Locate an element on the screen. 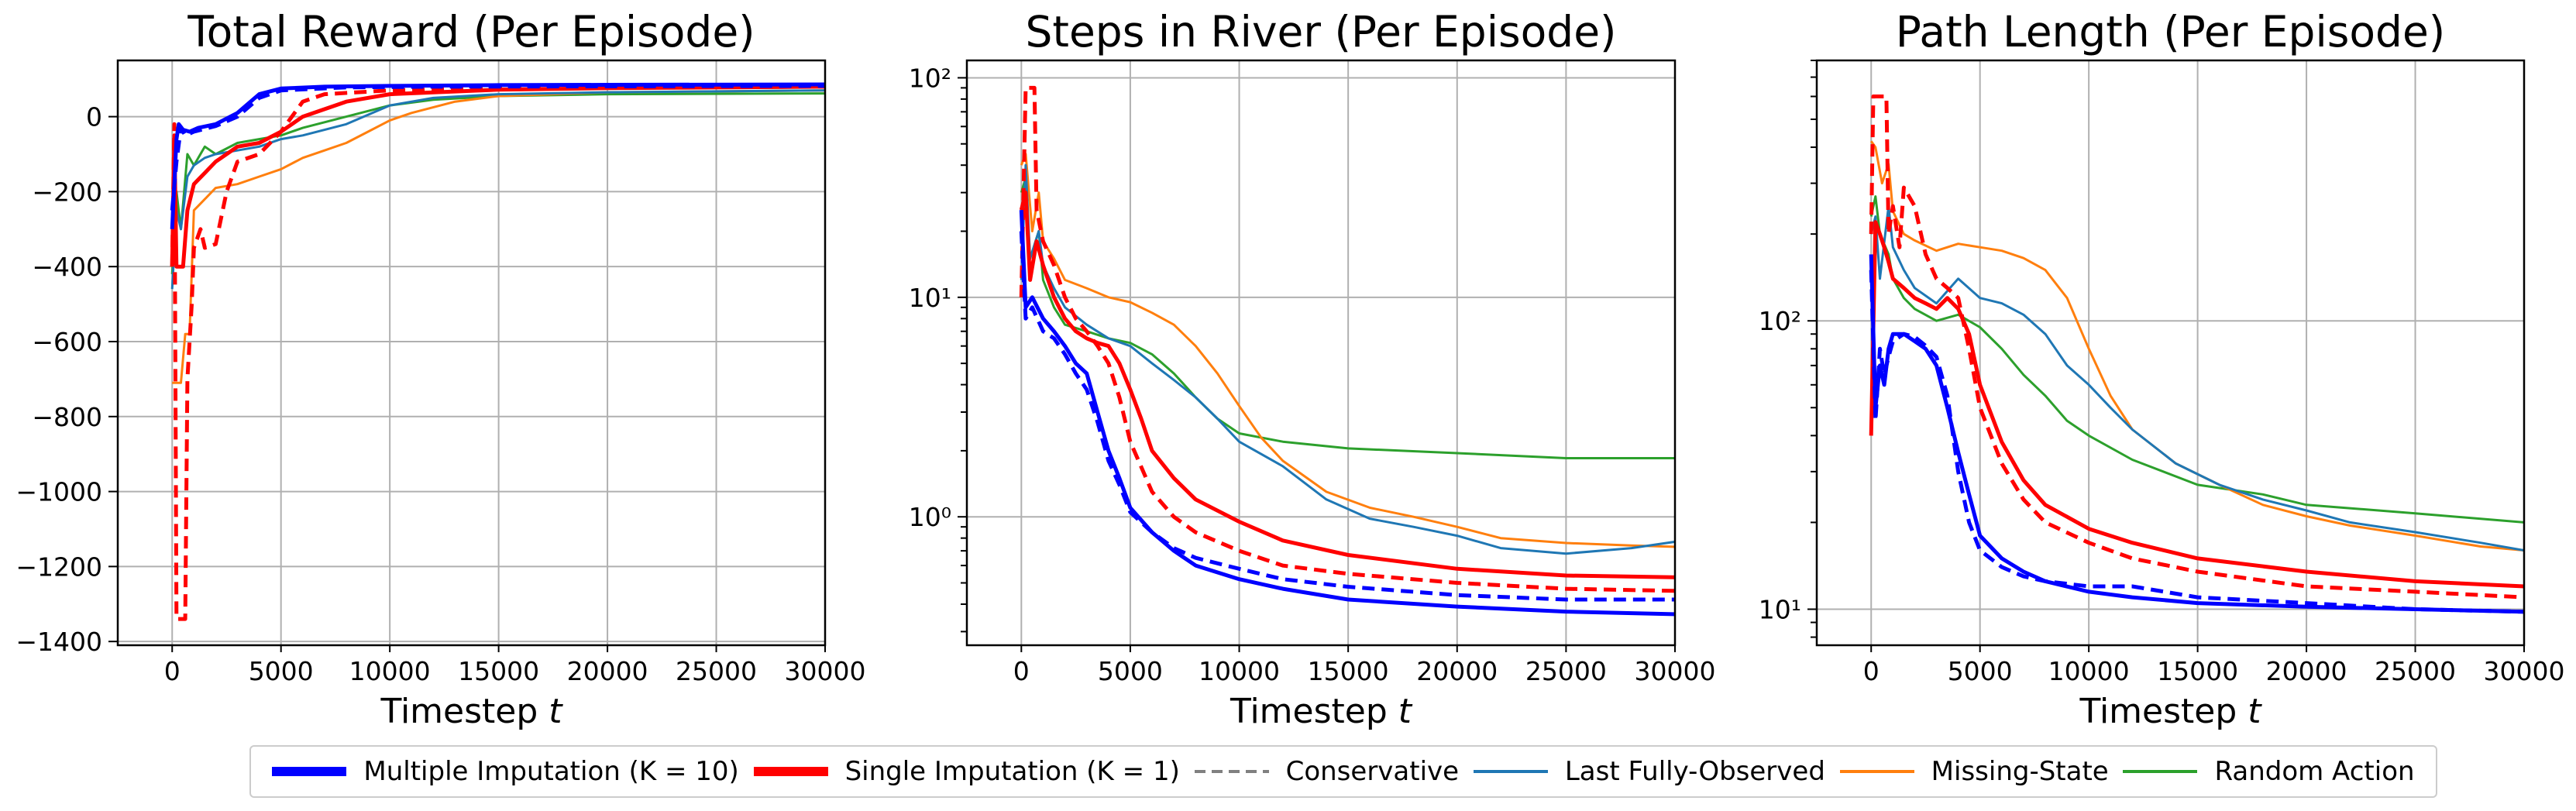  legend-label-missing-state: Missing-State is located at coordinates (2020, 771).